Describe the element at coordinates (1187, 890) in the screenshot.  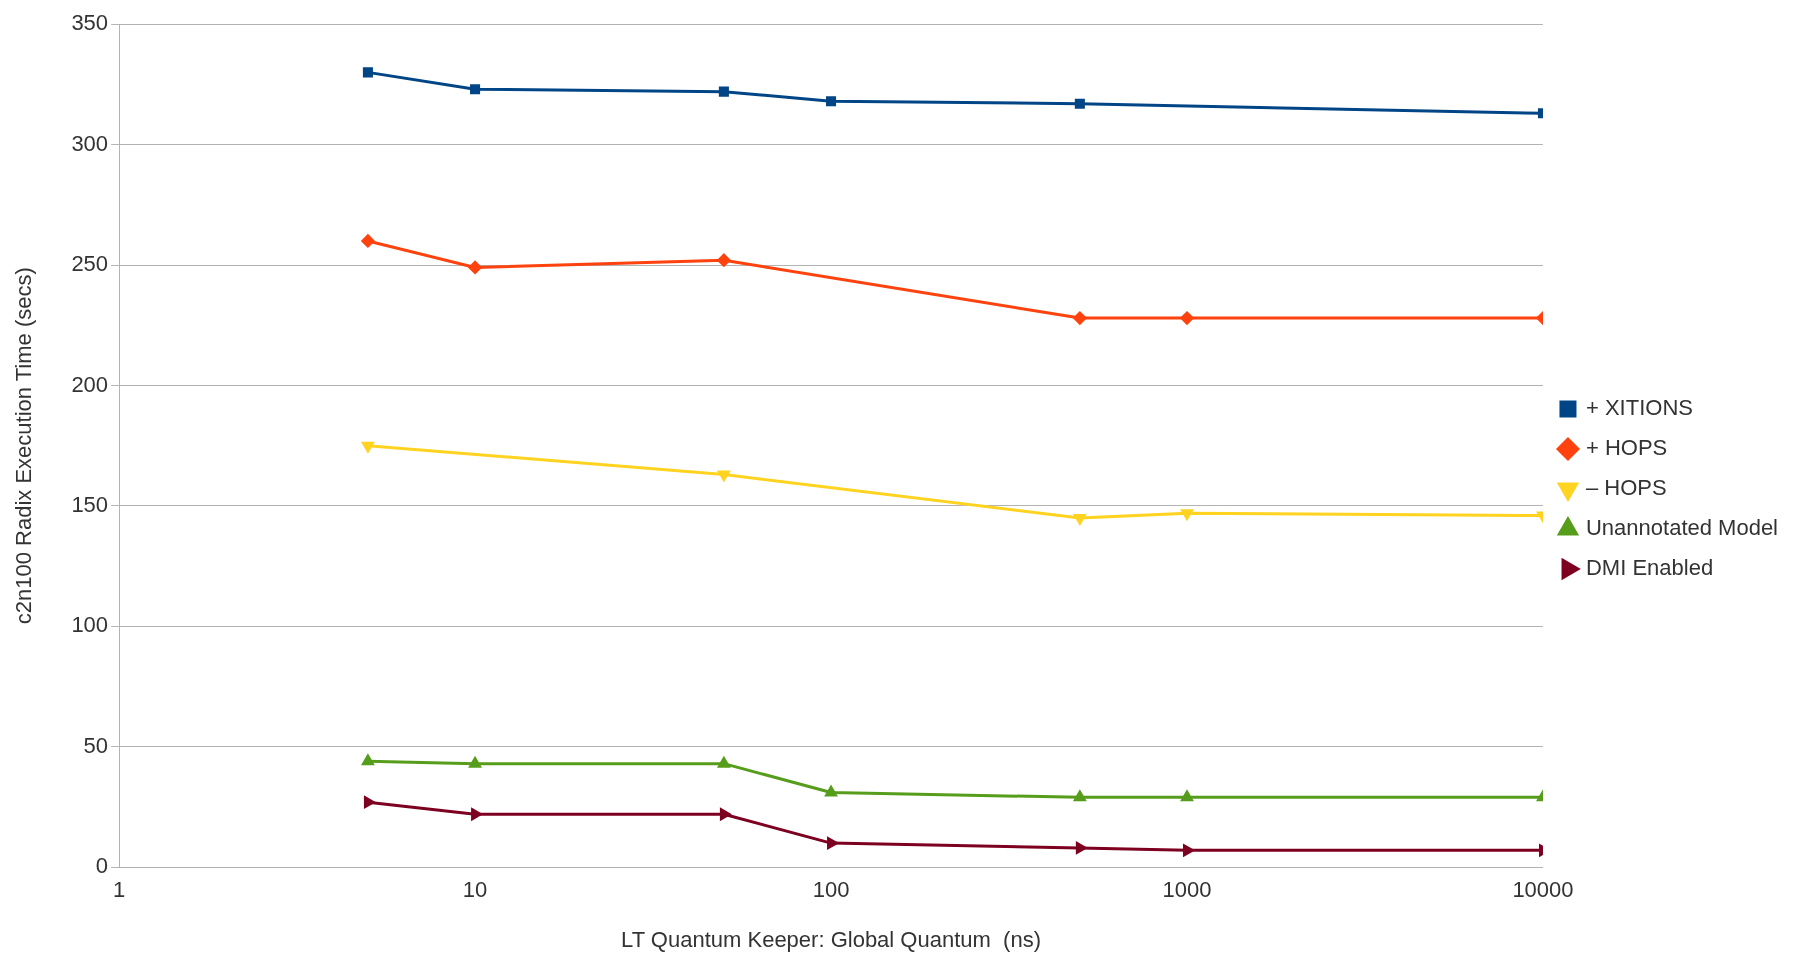
I see `x-tick-label: 1000` at that location.